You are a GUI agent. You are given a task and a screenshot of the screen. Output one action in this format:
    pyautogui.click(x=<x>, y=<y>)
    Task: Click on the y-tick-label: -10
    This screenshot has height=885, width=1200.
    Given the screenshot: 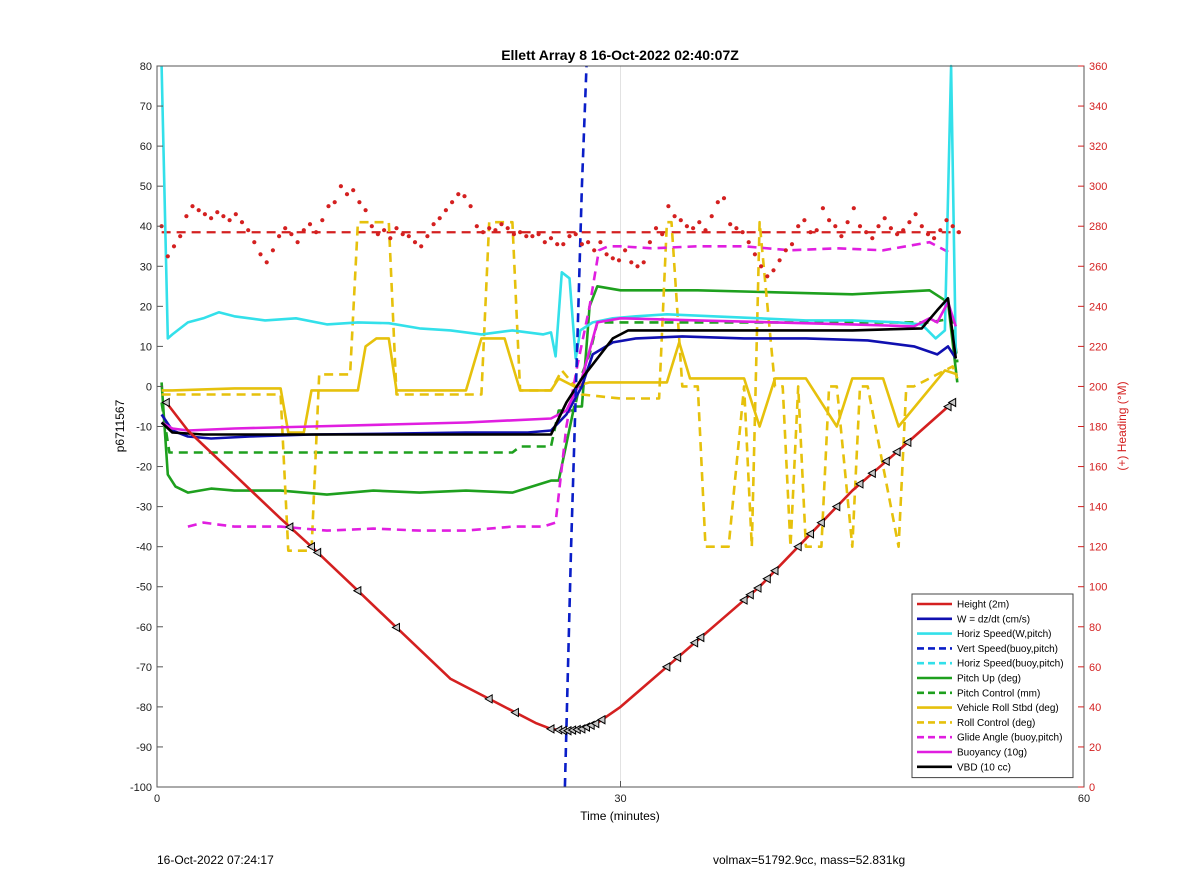 What is the action you would take?
    pyautogui.click(x=144, y=428)
    